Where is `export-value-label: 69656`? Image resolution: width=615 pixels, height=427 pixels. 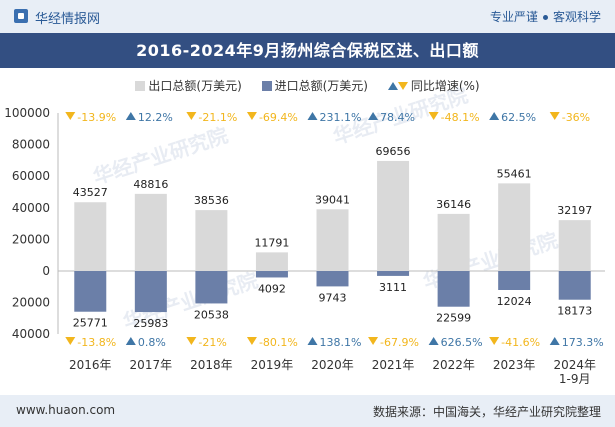
export-value-label: 69656 is located at coordinates (393, 151).